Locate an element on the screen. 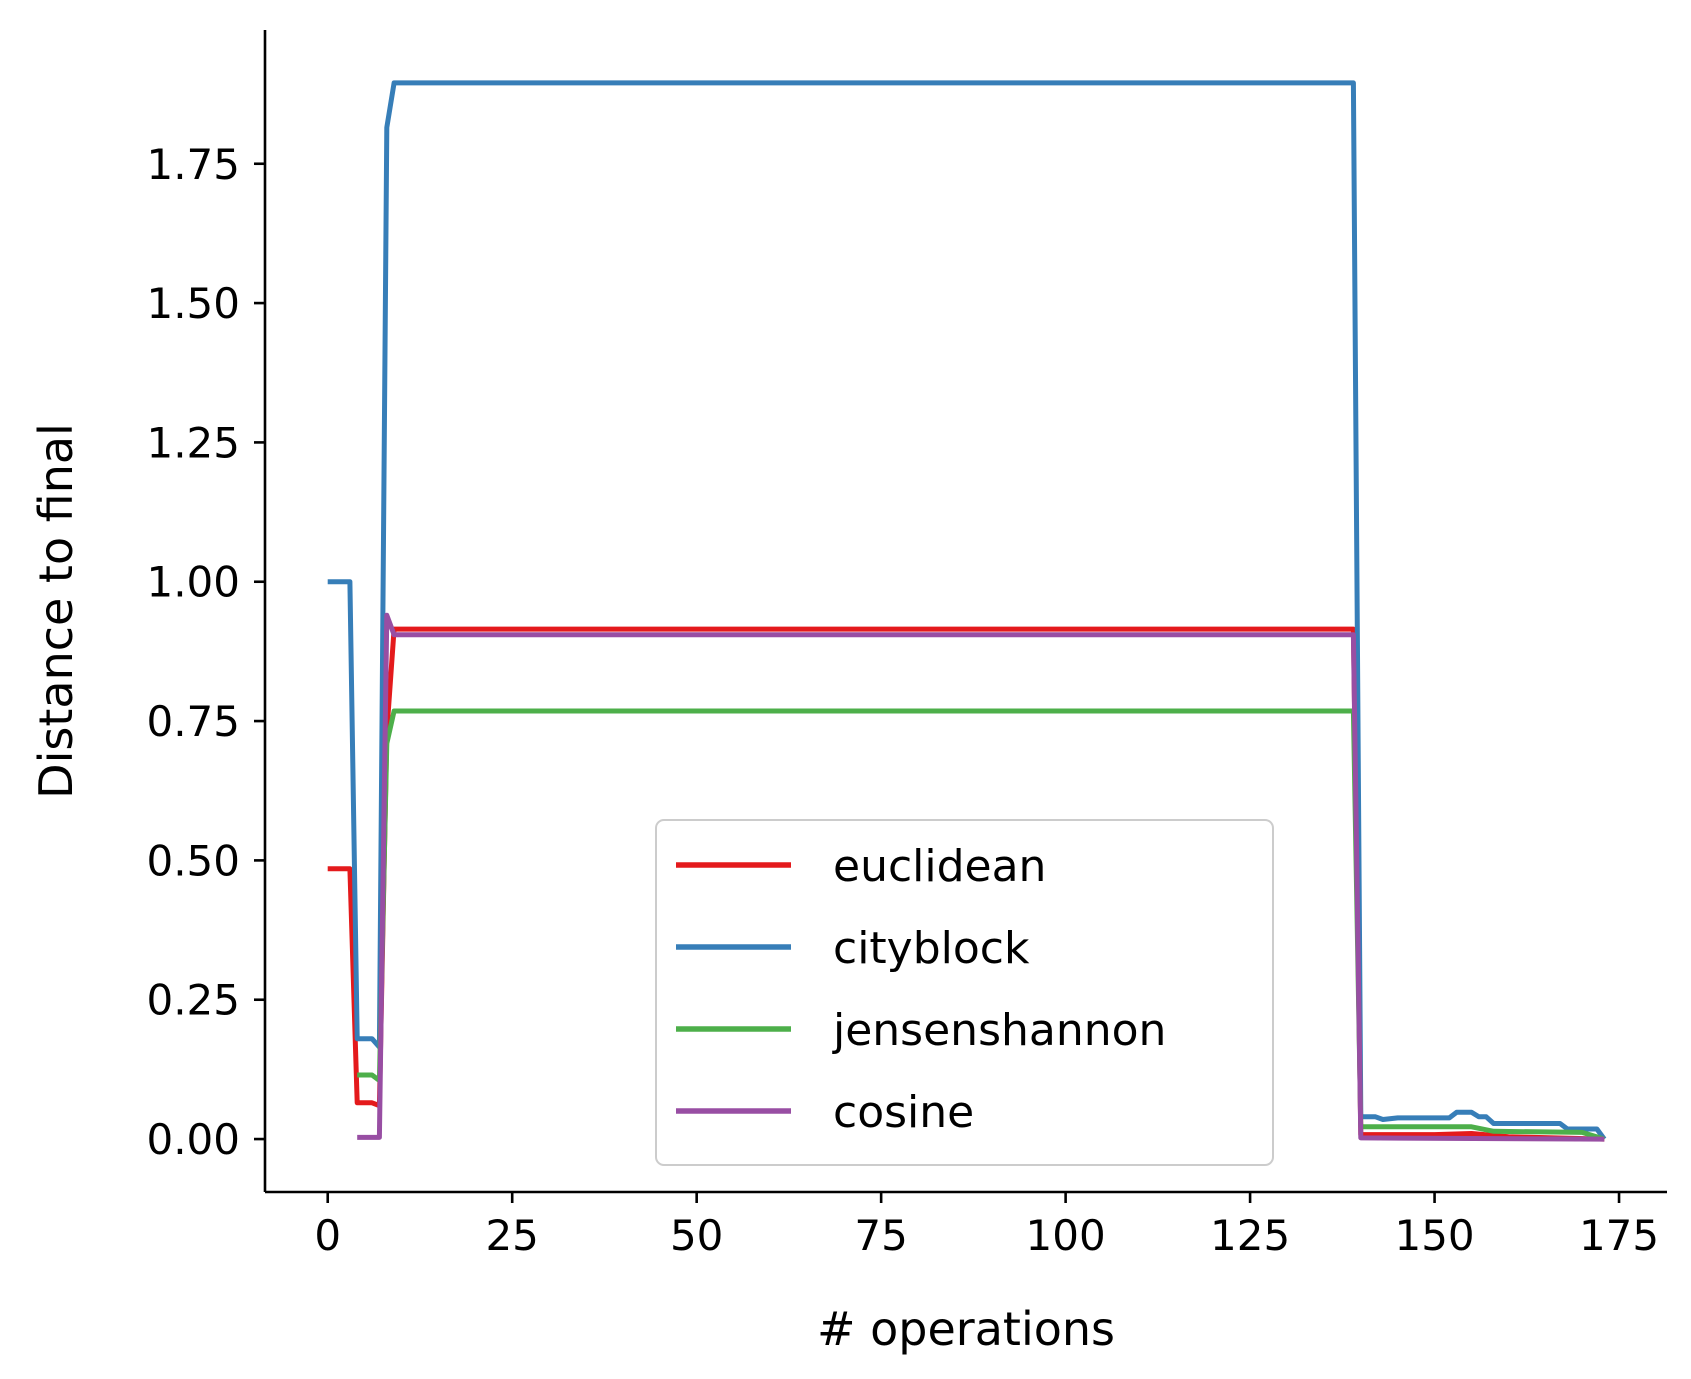  x-tick-label: 150 is located at coordinates (1434, 1235).